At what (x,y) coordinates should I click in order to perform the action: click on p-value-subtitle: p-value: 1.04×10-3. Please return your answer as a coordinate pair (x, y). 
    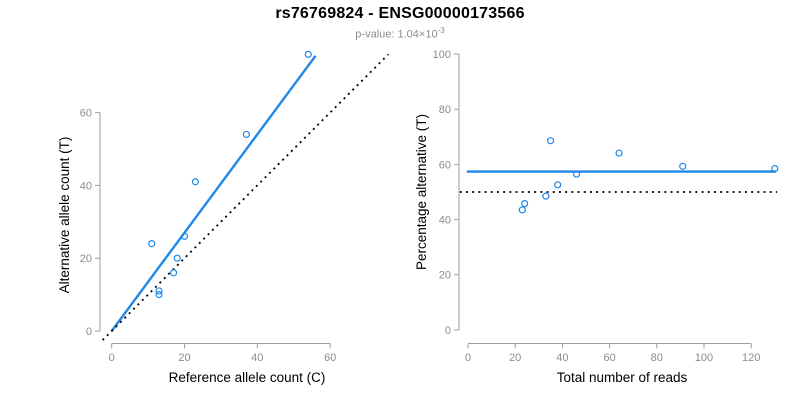
    Looking at the image, I should click on (400, 33).